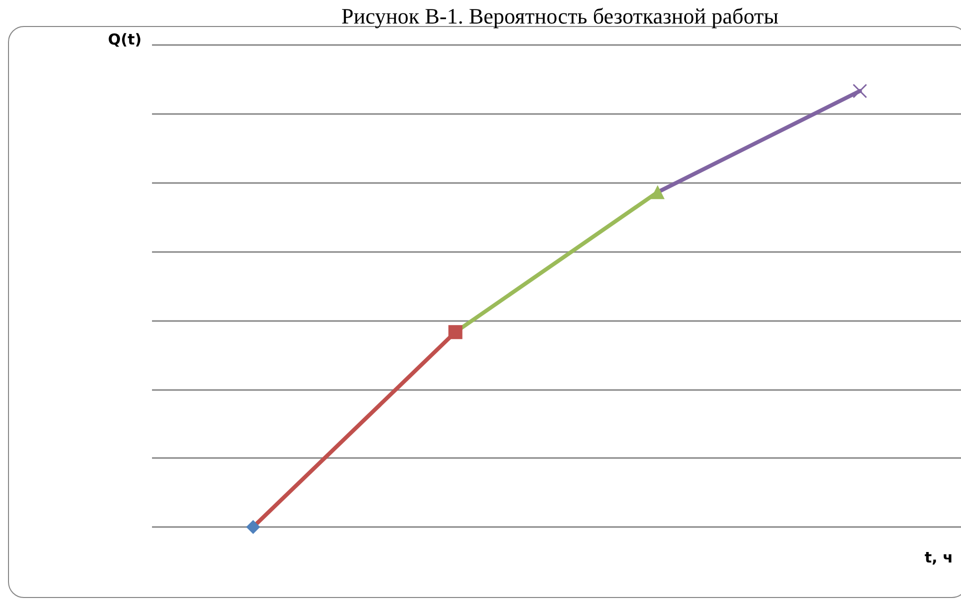 The width and height of the screenshot is (961, 600). Describe the element at coordinates (125, 39) in the screenshot. I see `y-axis-title: Q(t)` at that location.